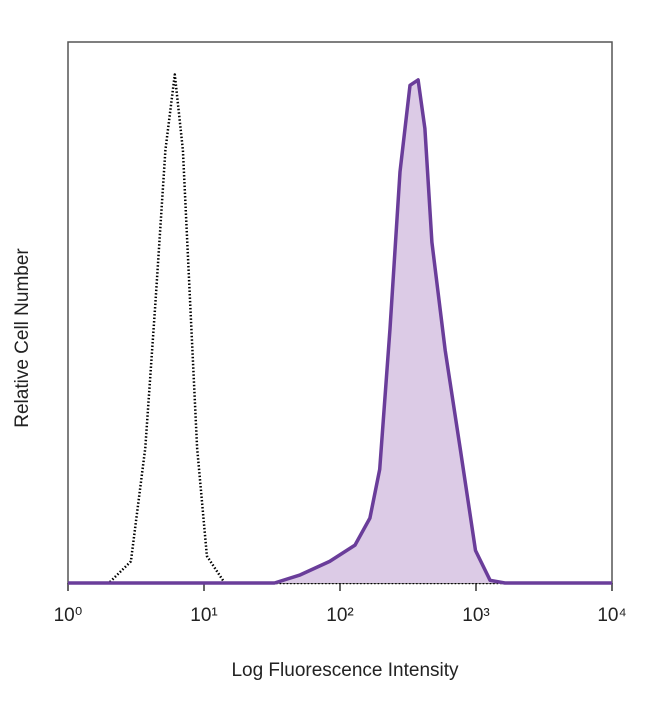 This screenshot has height=709, width=650. I want to click on x-tick-label: 10⁰, so click(68, 615).